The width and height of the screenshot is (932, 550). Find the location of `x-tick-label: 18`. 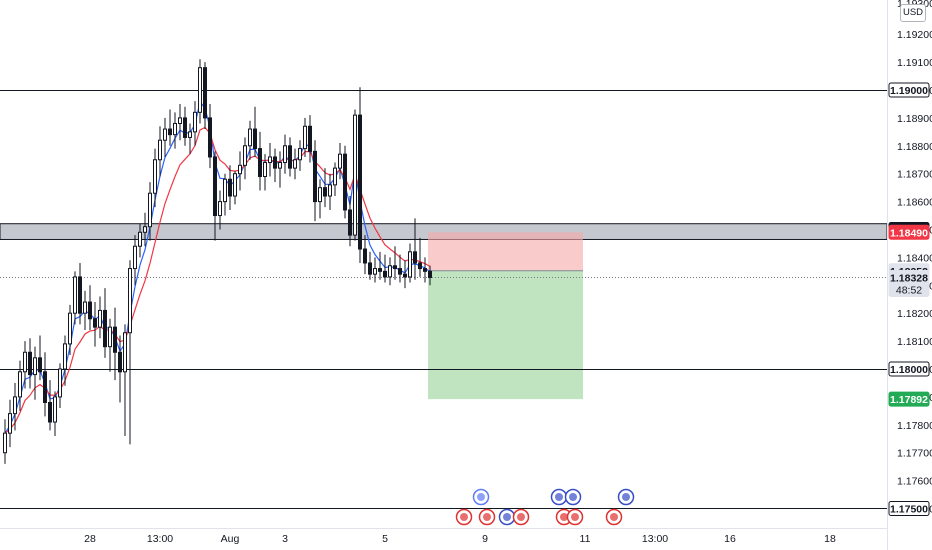

x-tick-label: 18 is located at coordinates (830, 539).